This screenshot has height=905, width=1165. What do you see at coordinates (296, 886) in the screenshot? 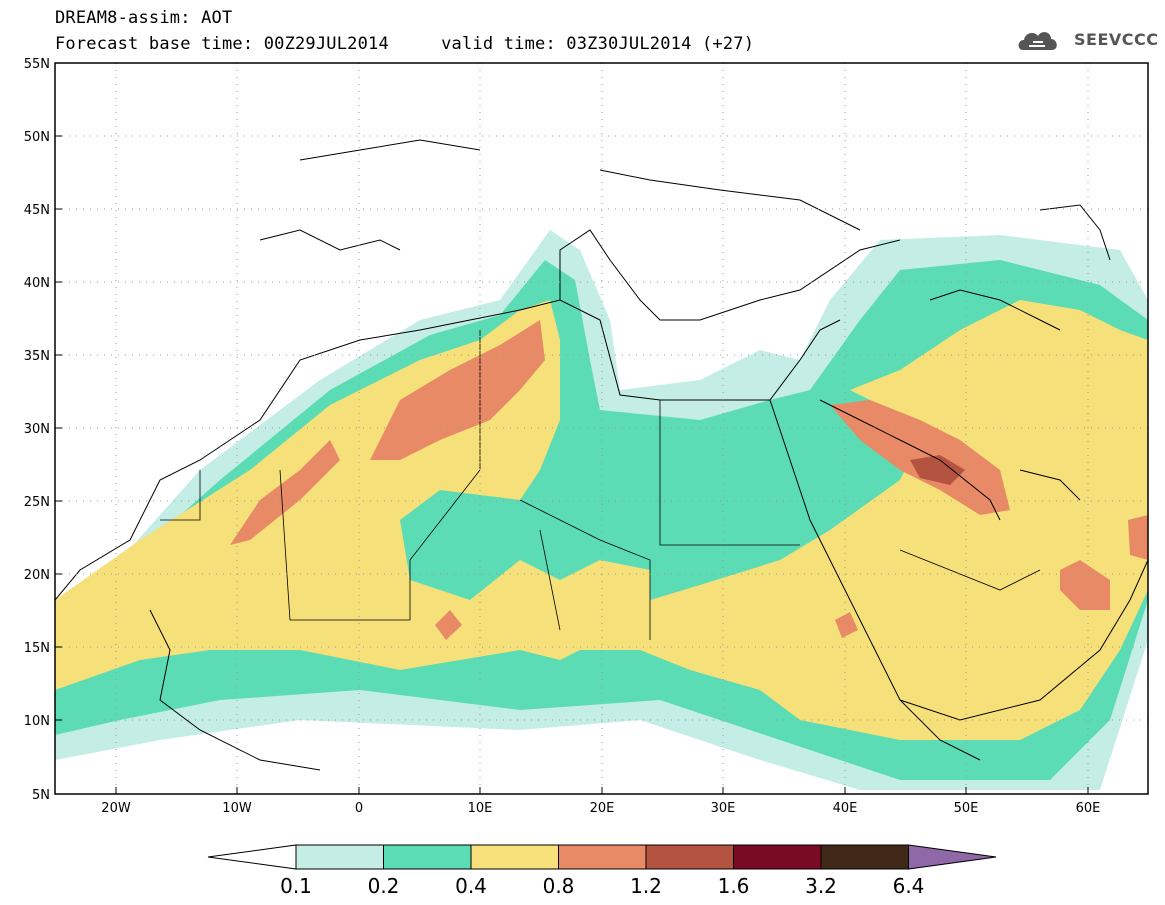
I see `colorbar-label: 0.1` at bounding box center [296, 886].